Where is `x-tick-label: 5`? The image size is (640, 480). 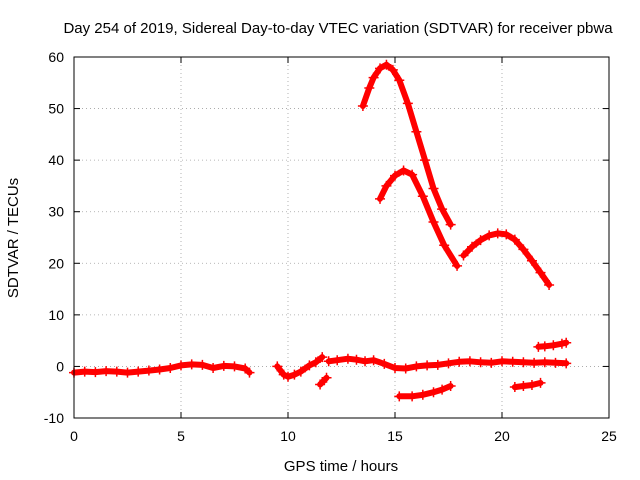
x-tick-label: 5 is located at coordinates (181, 436).